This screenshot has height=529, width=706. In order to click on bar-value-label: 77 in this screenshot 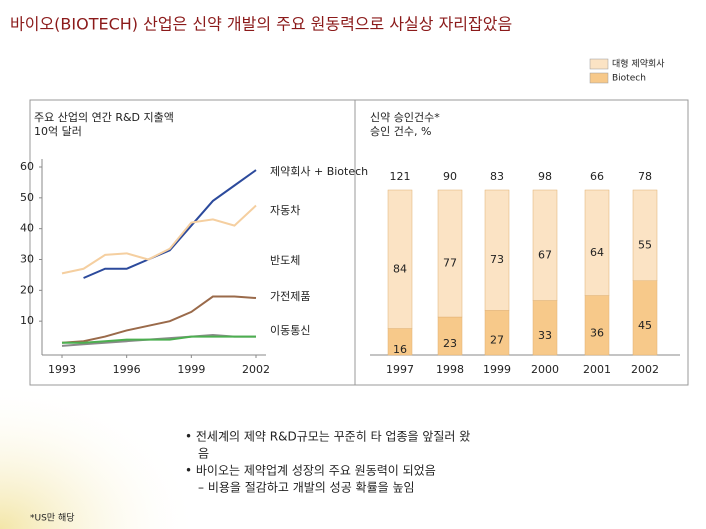, I will do `click(450, 263)`.